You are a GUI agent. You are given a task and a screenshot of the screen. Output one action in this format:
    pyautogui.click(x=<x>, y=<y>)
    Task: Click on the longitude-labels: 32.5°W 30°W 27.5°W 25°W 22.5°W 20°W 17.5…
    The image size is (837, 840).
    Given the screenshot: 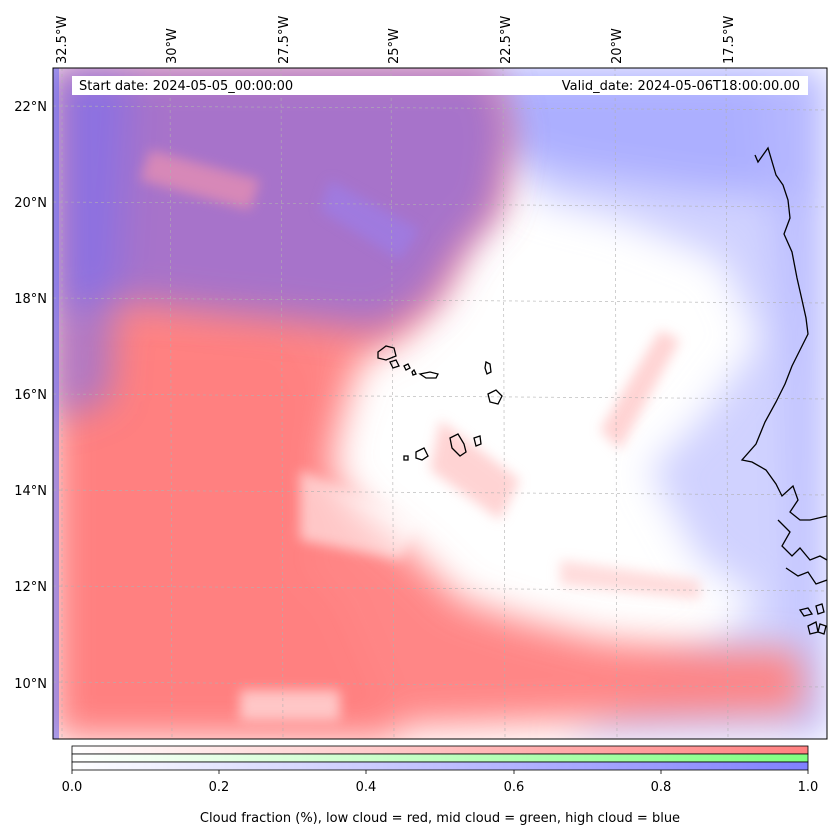 What is the action you would take?
    pyautogui.click(x=396, y=40)
    